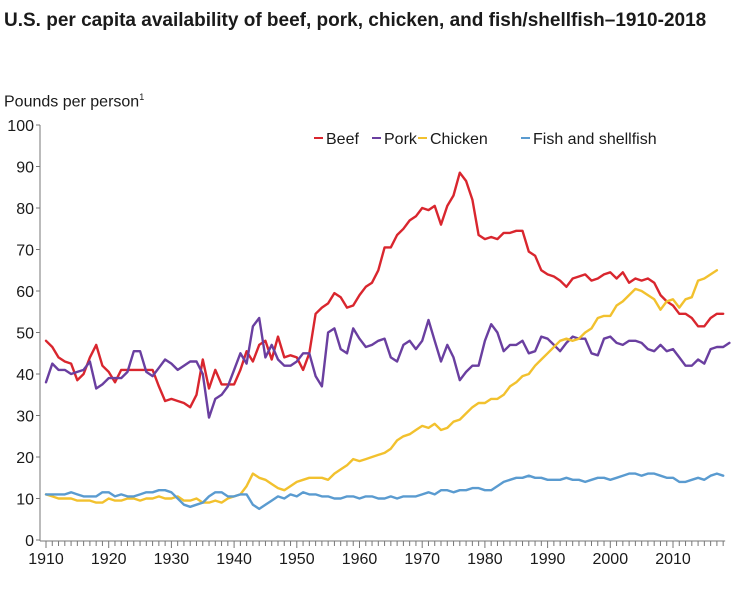  Describe the element at coordinates (459, 139) in the screenshot. I see `legend-label-chicken: Chicken` at that location.